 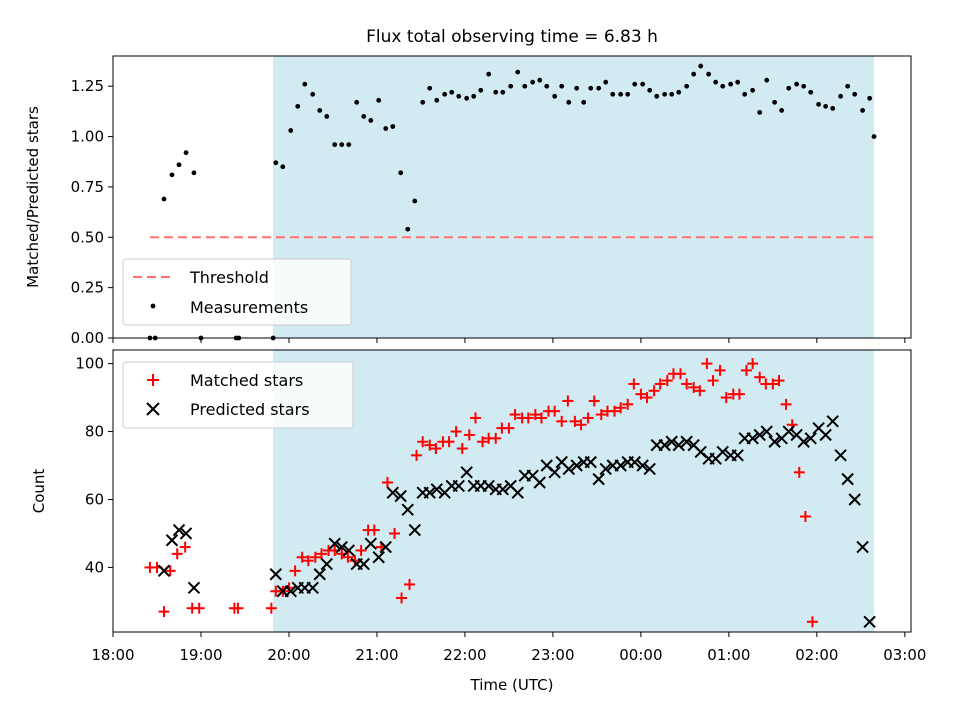 What do you see at coordinates (39, 491) in the screenshot?
I see `count-y-axis-label: Count` at bounding box center [39, 491].